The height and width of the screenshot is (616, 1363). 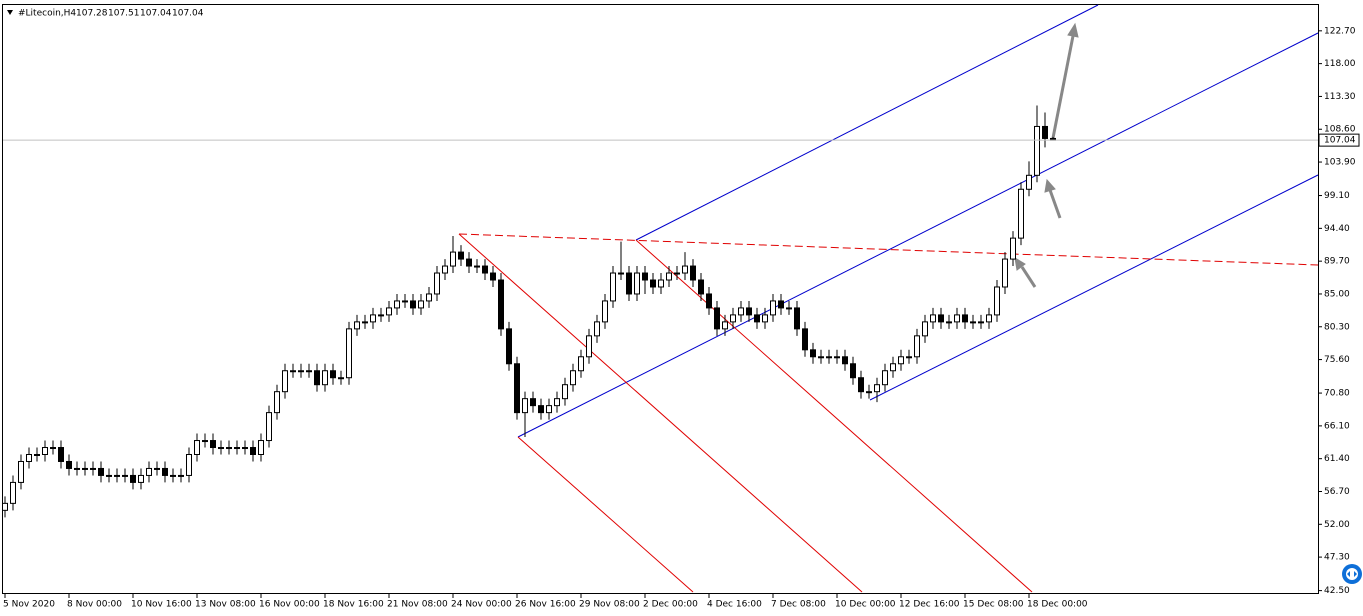 What do you see at coordinates (1337, 327) in the screenshot?
I see `y-tick-label: 80.30` at bounding box center [1337, 327].